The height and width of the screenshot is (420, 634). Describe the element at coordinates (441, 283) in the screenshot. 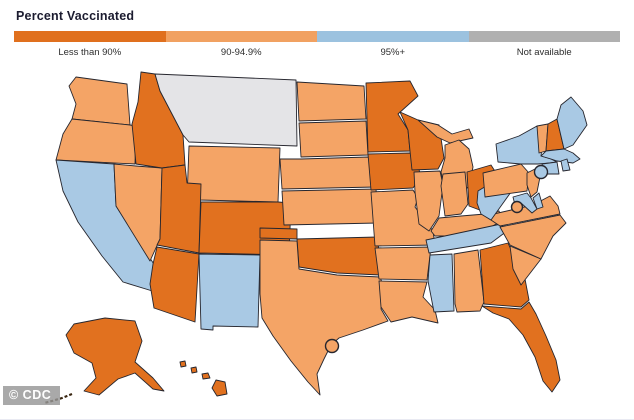

I see `state-mississippi` at that location.